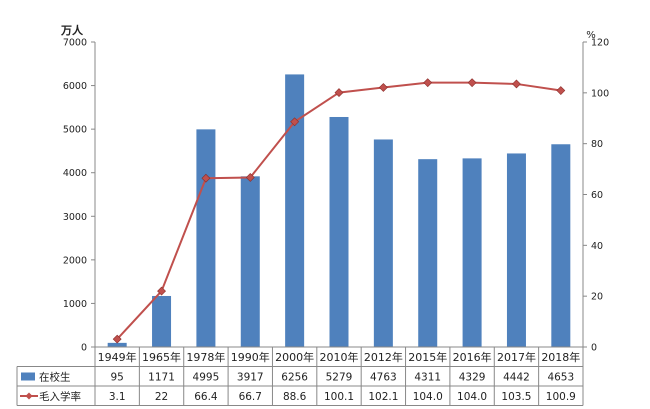 The height and width of the screenshot is (409, 650). I want to click on bar-value-label: 5279, so click(339, 378).